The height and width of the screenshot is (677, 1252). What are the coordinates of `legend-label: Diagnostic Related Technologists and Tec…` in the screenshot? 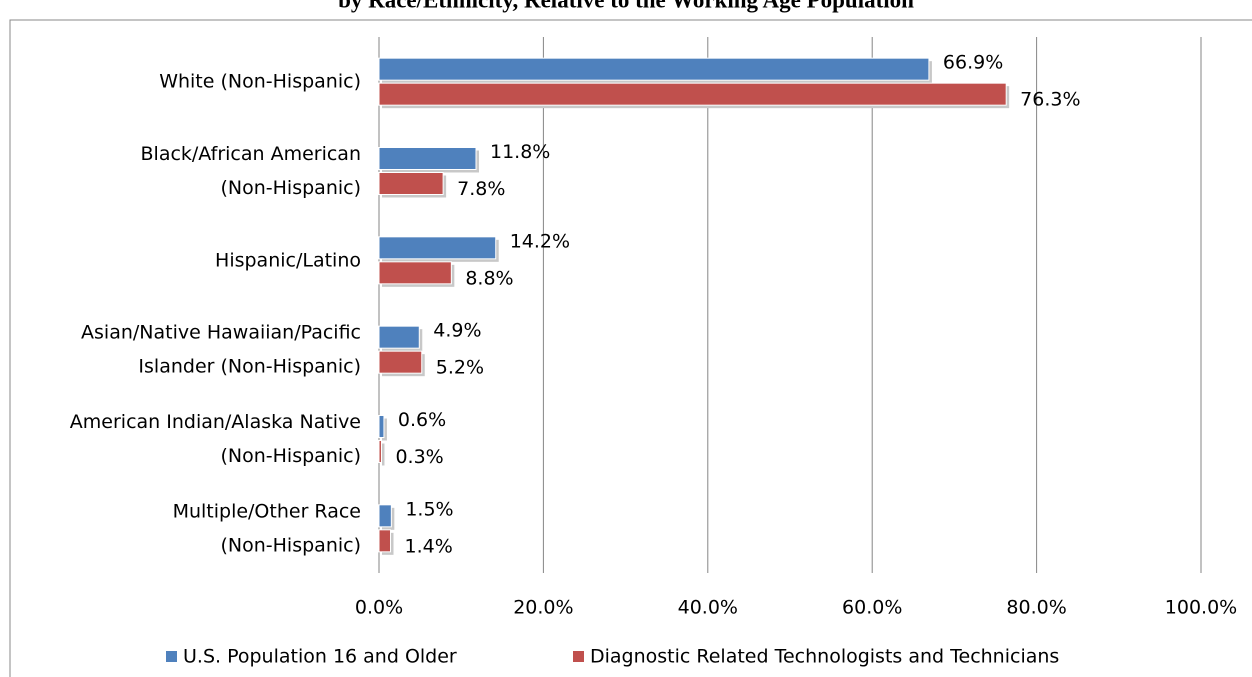 It's located at (824, 657).